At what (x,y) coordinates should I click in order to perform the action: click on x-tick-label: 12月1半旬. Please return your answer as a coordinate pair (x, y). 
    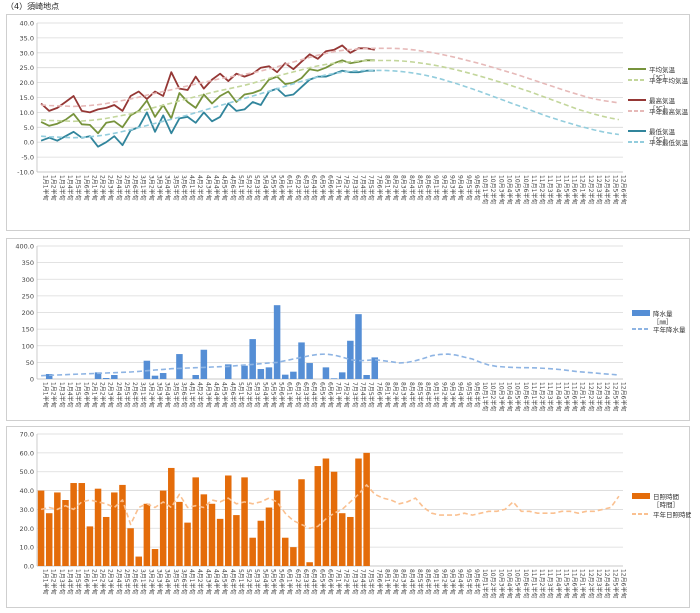
    Looking at the image, I should click on (583, 189).